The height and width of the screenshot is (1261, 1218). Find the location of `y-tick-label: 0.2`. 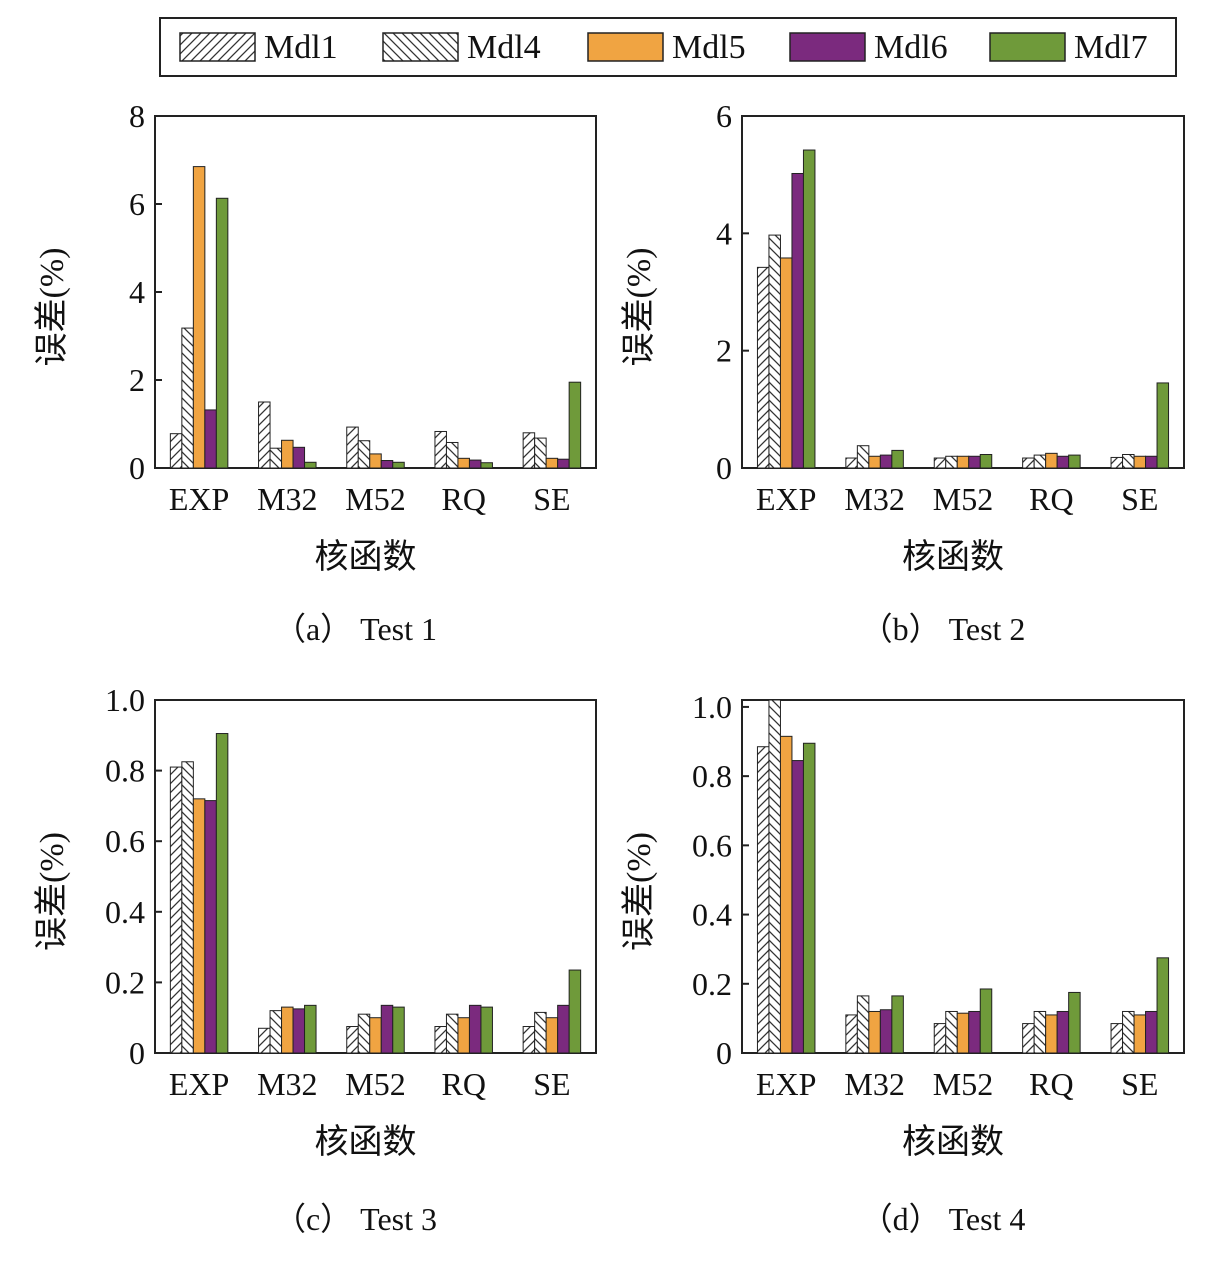

y-tick-label: 0.2 is located at coordinates (125, 982).